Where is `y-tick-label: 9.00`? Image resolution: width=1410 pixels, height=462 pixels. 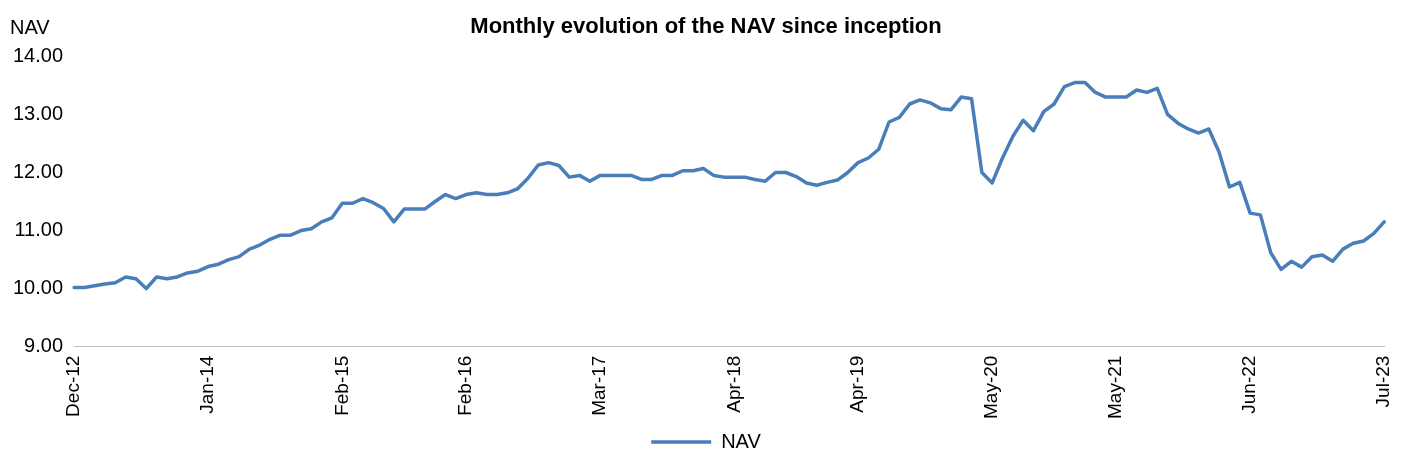 y-tick-label: 9.00 is located at coordinates (44, 345).